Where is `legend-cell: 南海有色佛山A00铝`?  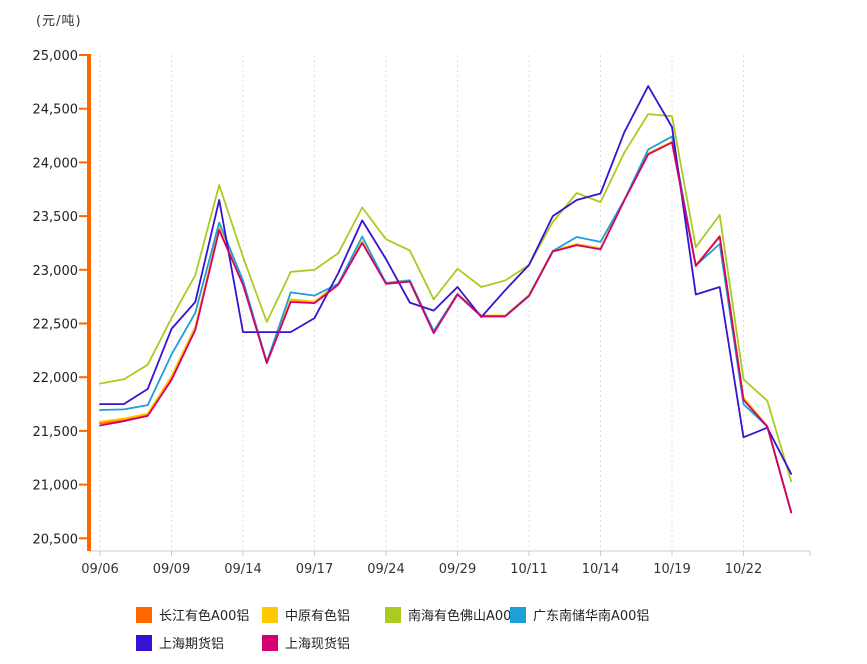
legend-cell: 南海有色佛山A00铝 is located at coordinates (454, 614).